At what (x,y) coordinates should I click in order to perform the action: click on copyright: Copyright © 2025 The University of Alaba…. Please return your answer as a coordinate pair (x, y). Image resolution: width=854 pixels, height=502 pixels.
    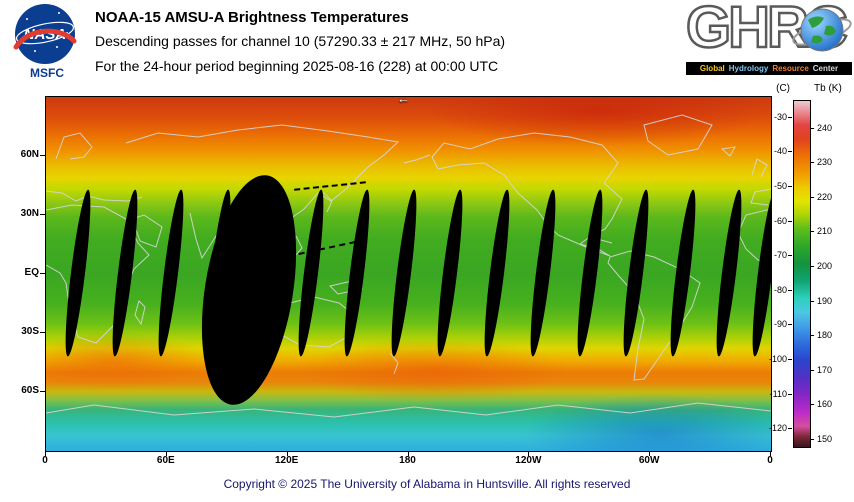
    Looking at the image, I should click on (427, 484).